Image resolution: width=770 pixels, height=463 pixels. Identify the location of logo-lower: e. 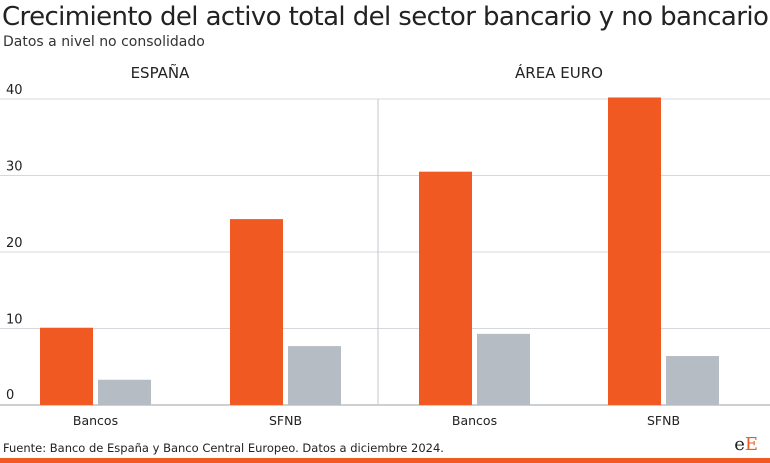
(739, 444).